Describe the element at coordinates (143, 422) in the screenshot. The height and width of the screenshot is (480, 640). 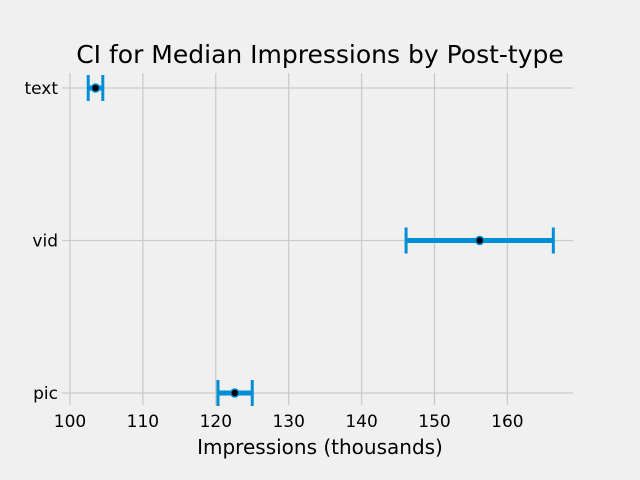
I see `x-tick-label: 110` at that location.